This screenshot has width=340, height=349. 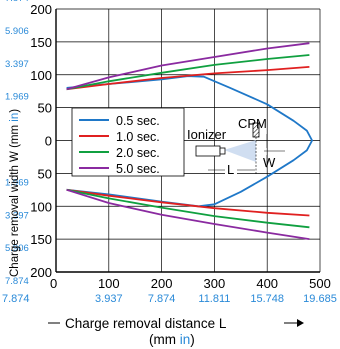 What do you see at coordinates (240, 151) in the screenshot?
I see `ion-beam` at bounding box center [240, 151].